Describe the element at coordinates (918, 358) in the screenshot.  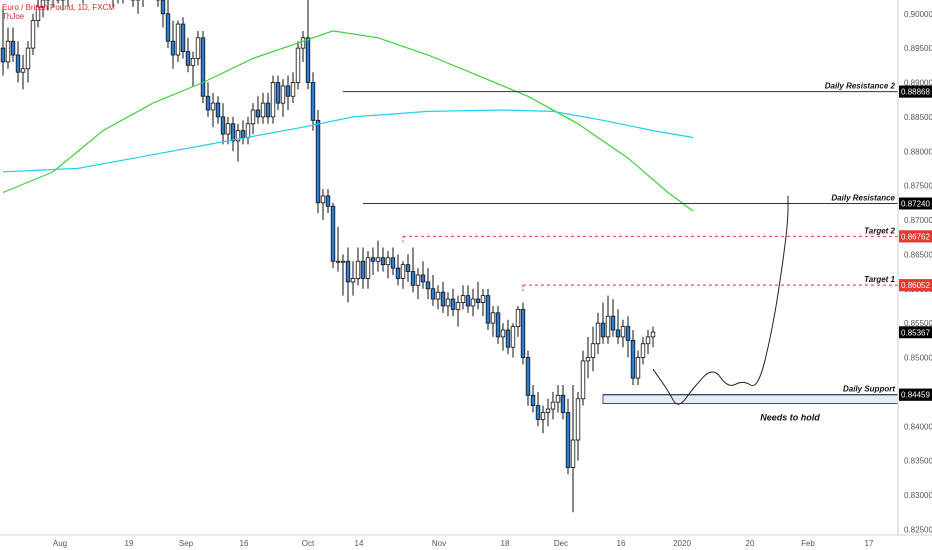
I see `price-tick-label: 0.85000` at that location.